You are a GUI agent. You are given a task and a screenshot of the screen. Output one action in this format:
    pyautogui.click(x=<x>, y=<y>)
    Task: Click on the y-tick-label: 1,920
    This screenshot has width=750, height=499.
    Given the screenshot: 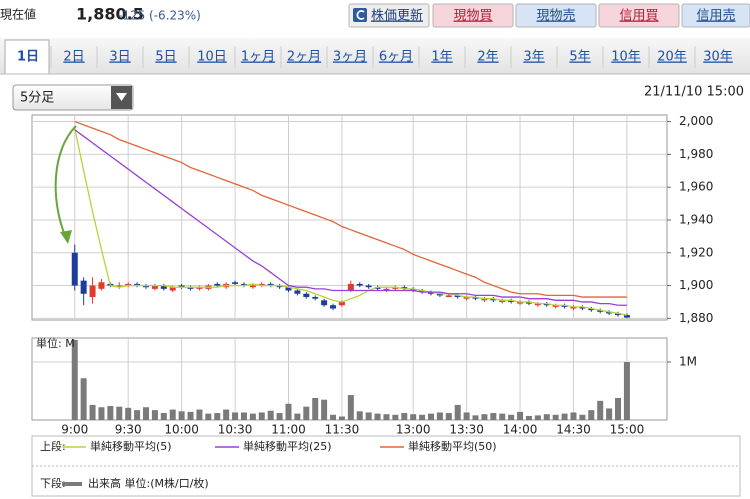 What is the action you would take?
    pyautogui.click(x=696, y=252)
    